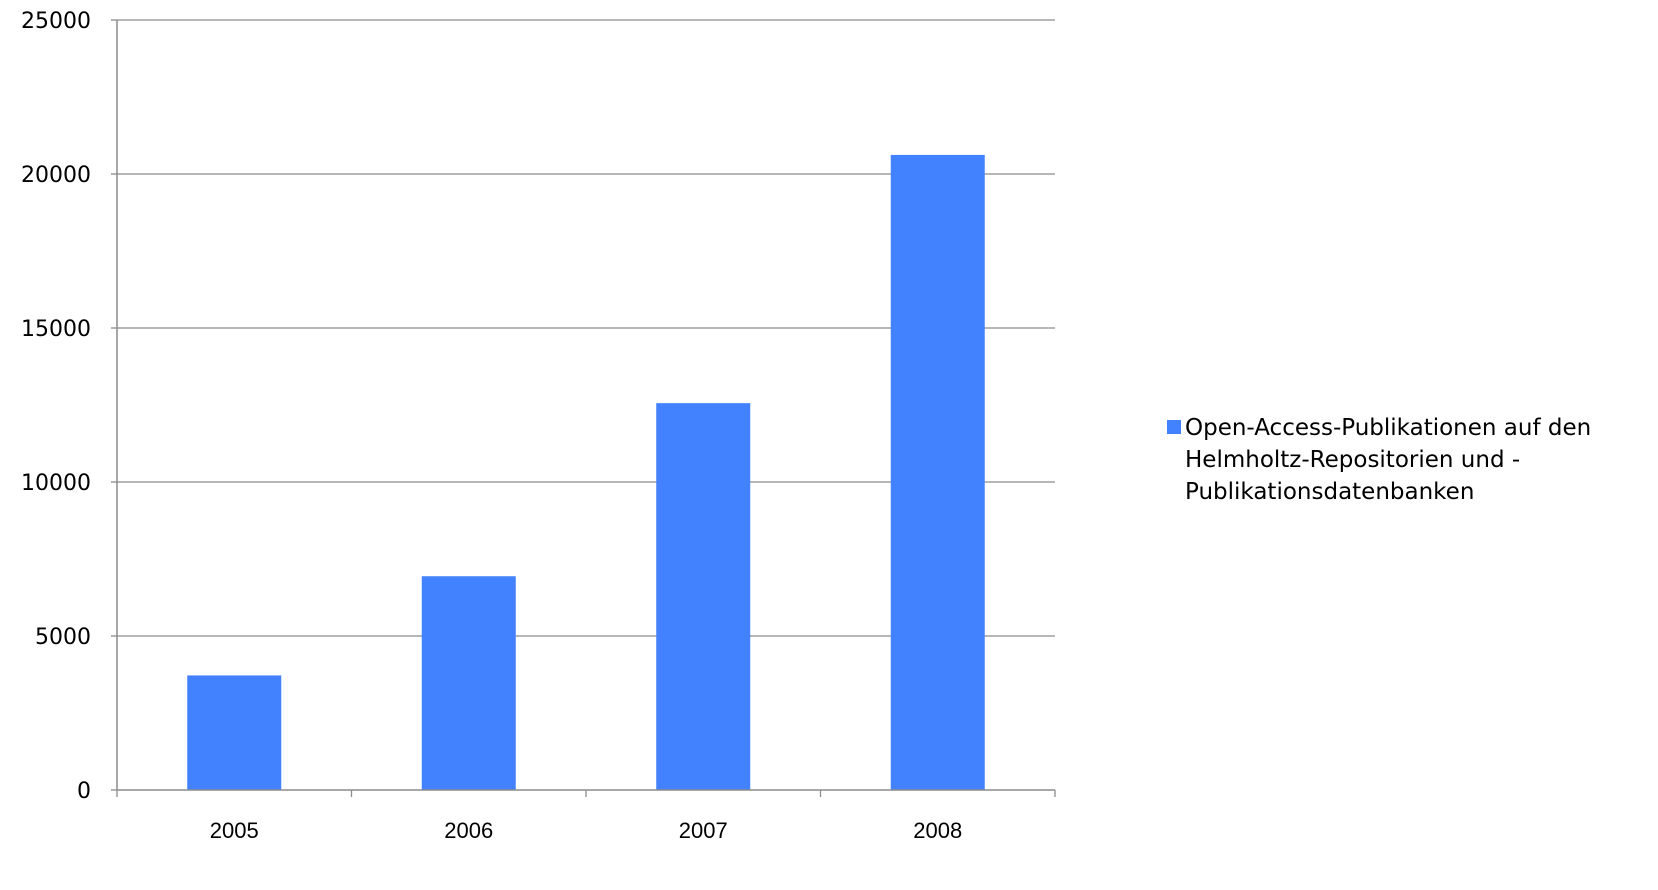 This screenshot has height=890, width=1658. What do you see at coordinates (56, 483) in the screenshot?
I see `y-tick-label: 10000` at bounding box center [56, 483].